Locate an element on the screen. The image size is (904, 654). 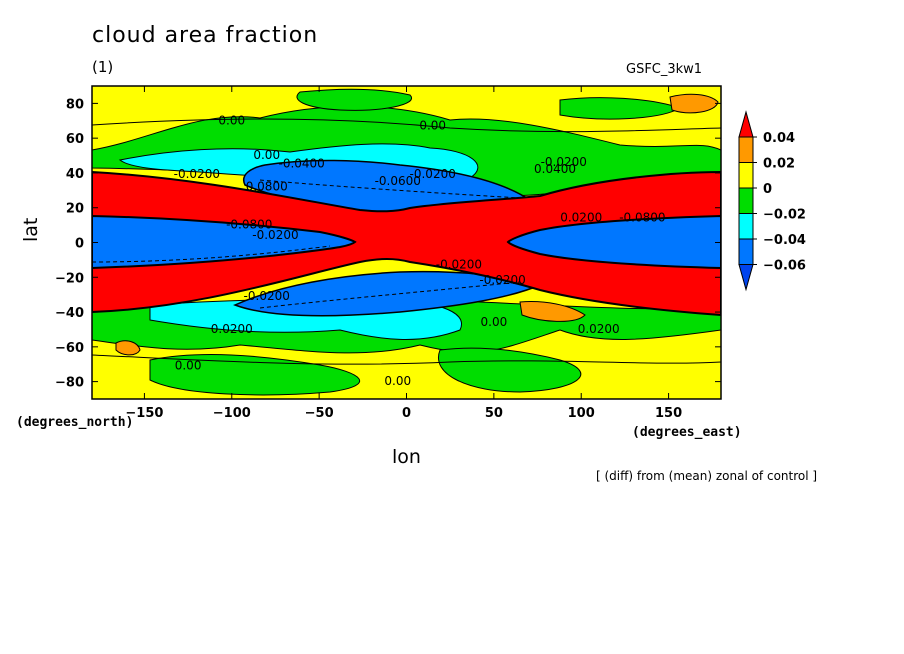
y-tick-label: 0 is located at coordinates (79, 244).